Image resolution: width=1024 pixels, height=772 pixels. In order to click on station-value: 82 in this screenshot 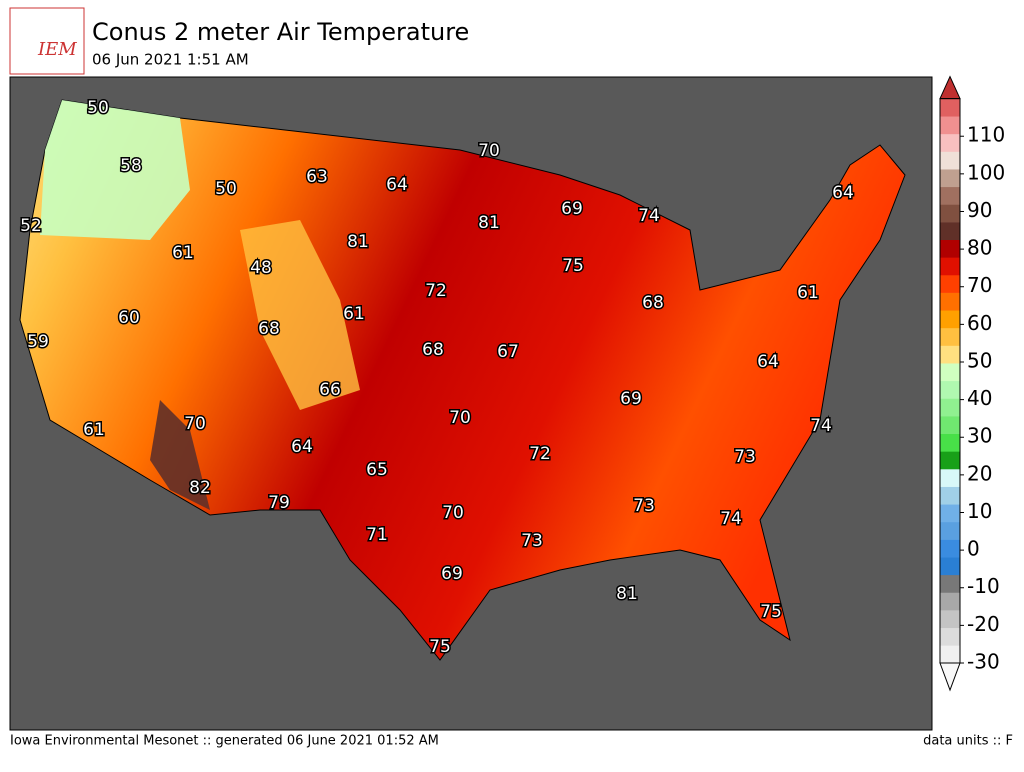, I will do `click(200, 488)`.